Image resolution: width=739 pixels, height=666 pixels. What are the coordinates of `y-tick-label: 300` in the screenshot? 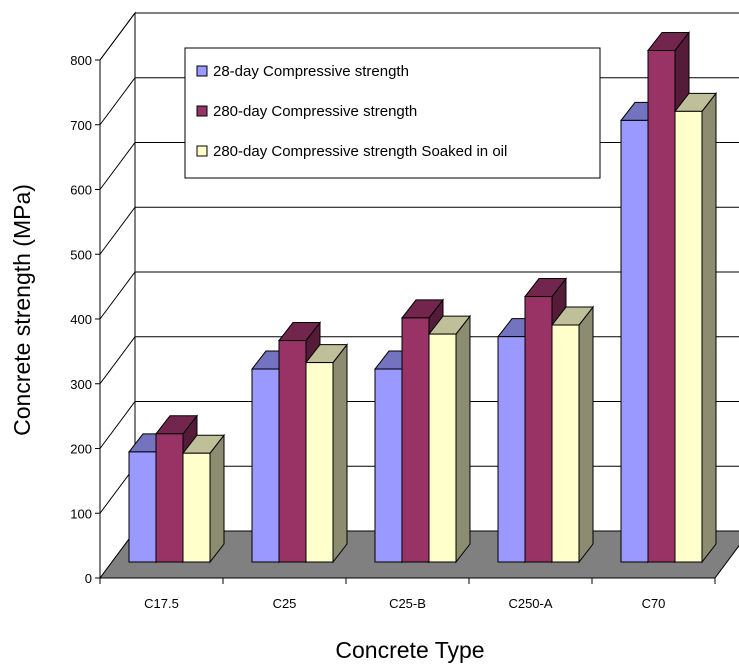 It's located at (81, 384).